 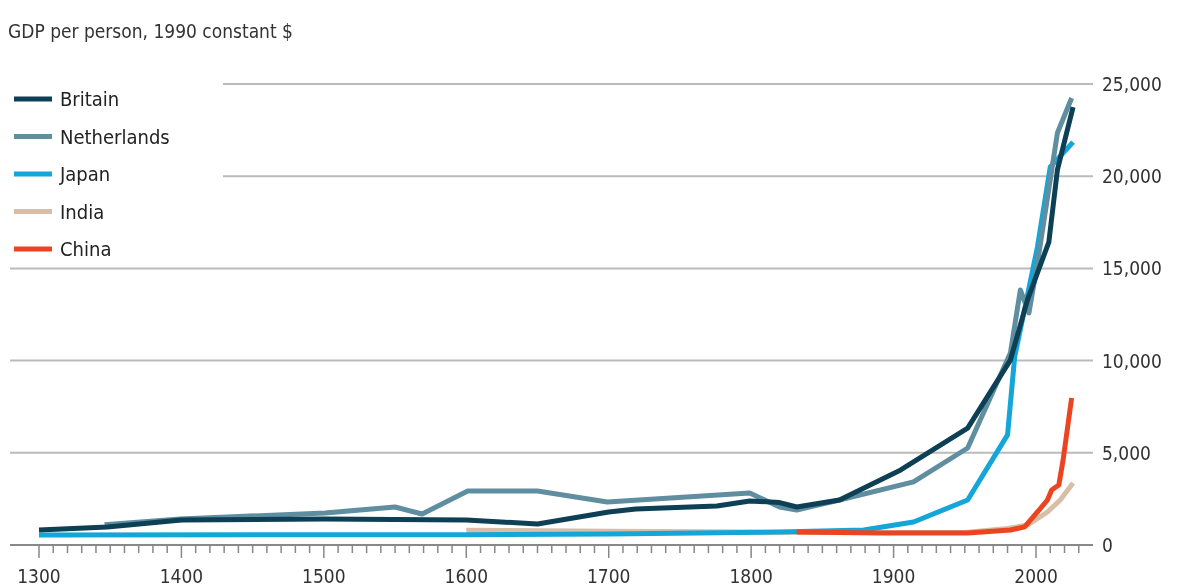 What do you see at coordinates (150, 31) in the screenshot?
I see `chart-subtitle: GDP per person, 1990 constant $` at bounding box center [150, 31].